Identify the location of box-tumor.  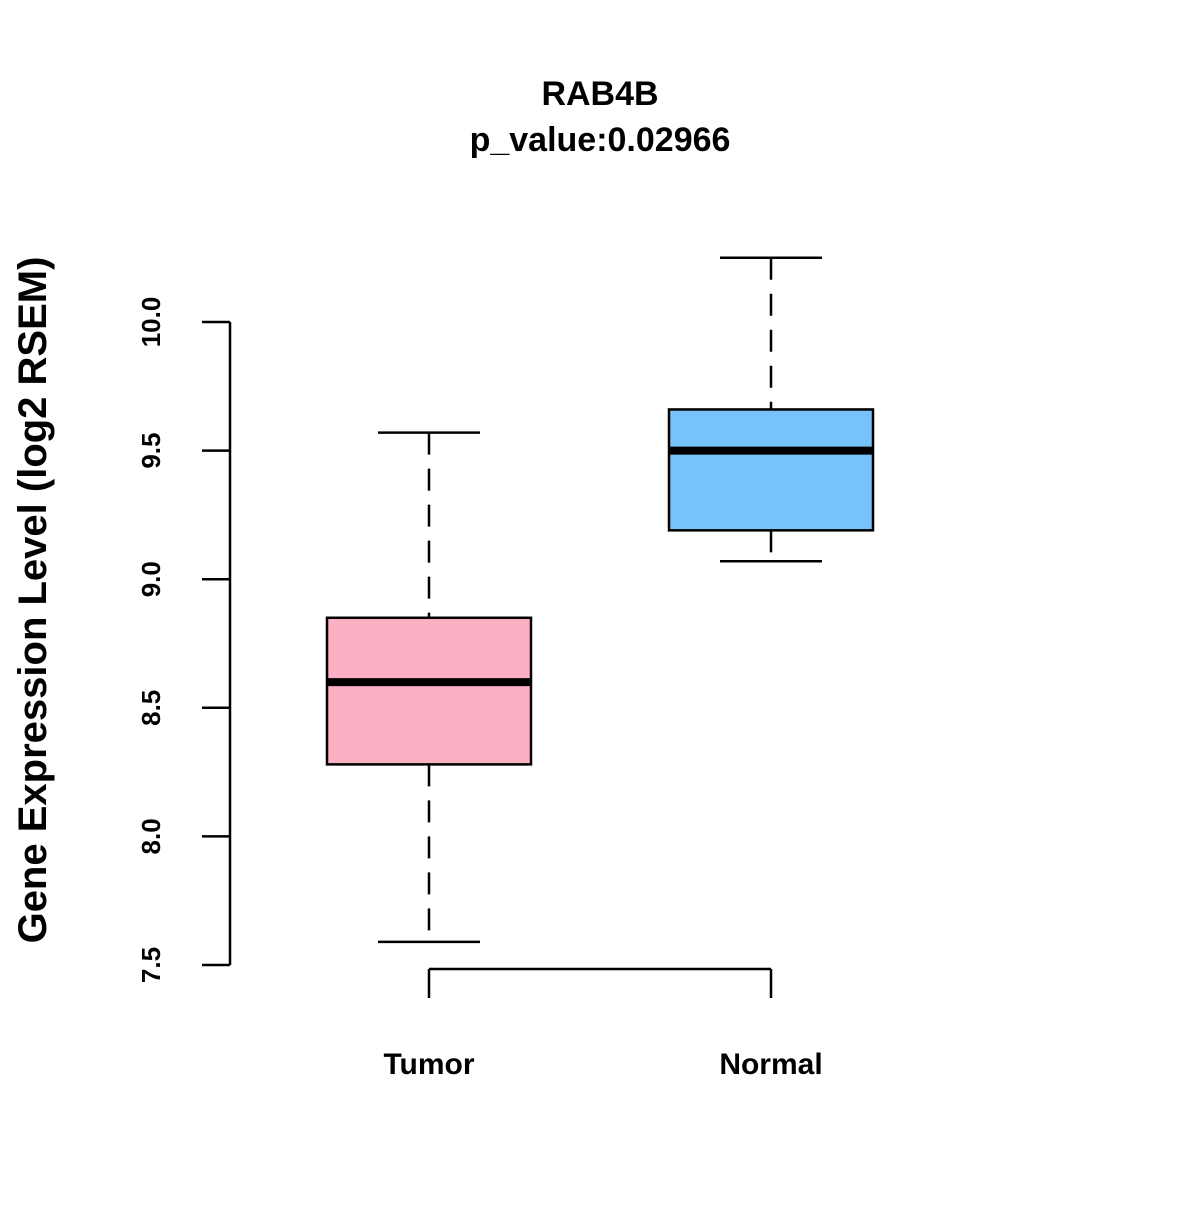
(429, 687).